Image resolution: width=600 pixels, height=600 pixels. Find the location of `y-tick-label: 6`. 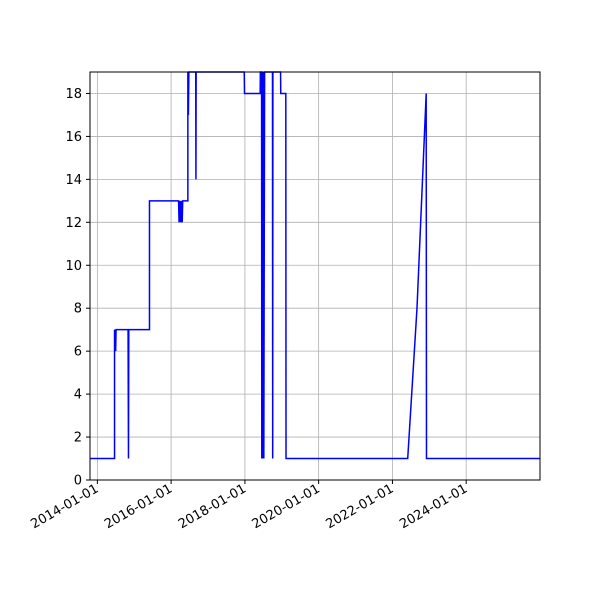

y-tick-label: 6 is located at coordinates (78, 352).